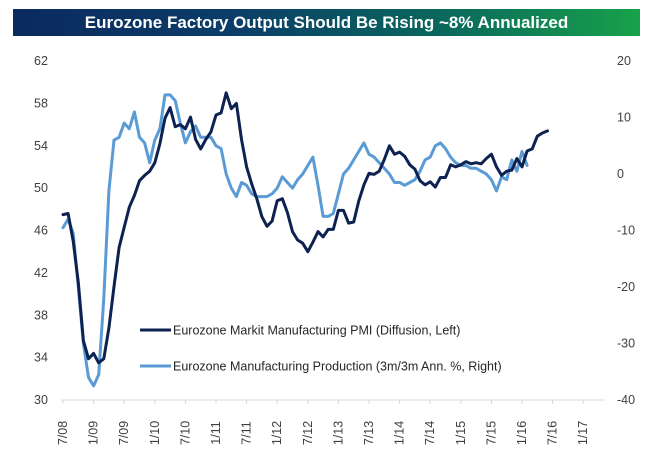 Image resolution: width=666 pixels, height=455 pixels. I want to click on x-tick-label: 7/11, so click(247, 432).